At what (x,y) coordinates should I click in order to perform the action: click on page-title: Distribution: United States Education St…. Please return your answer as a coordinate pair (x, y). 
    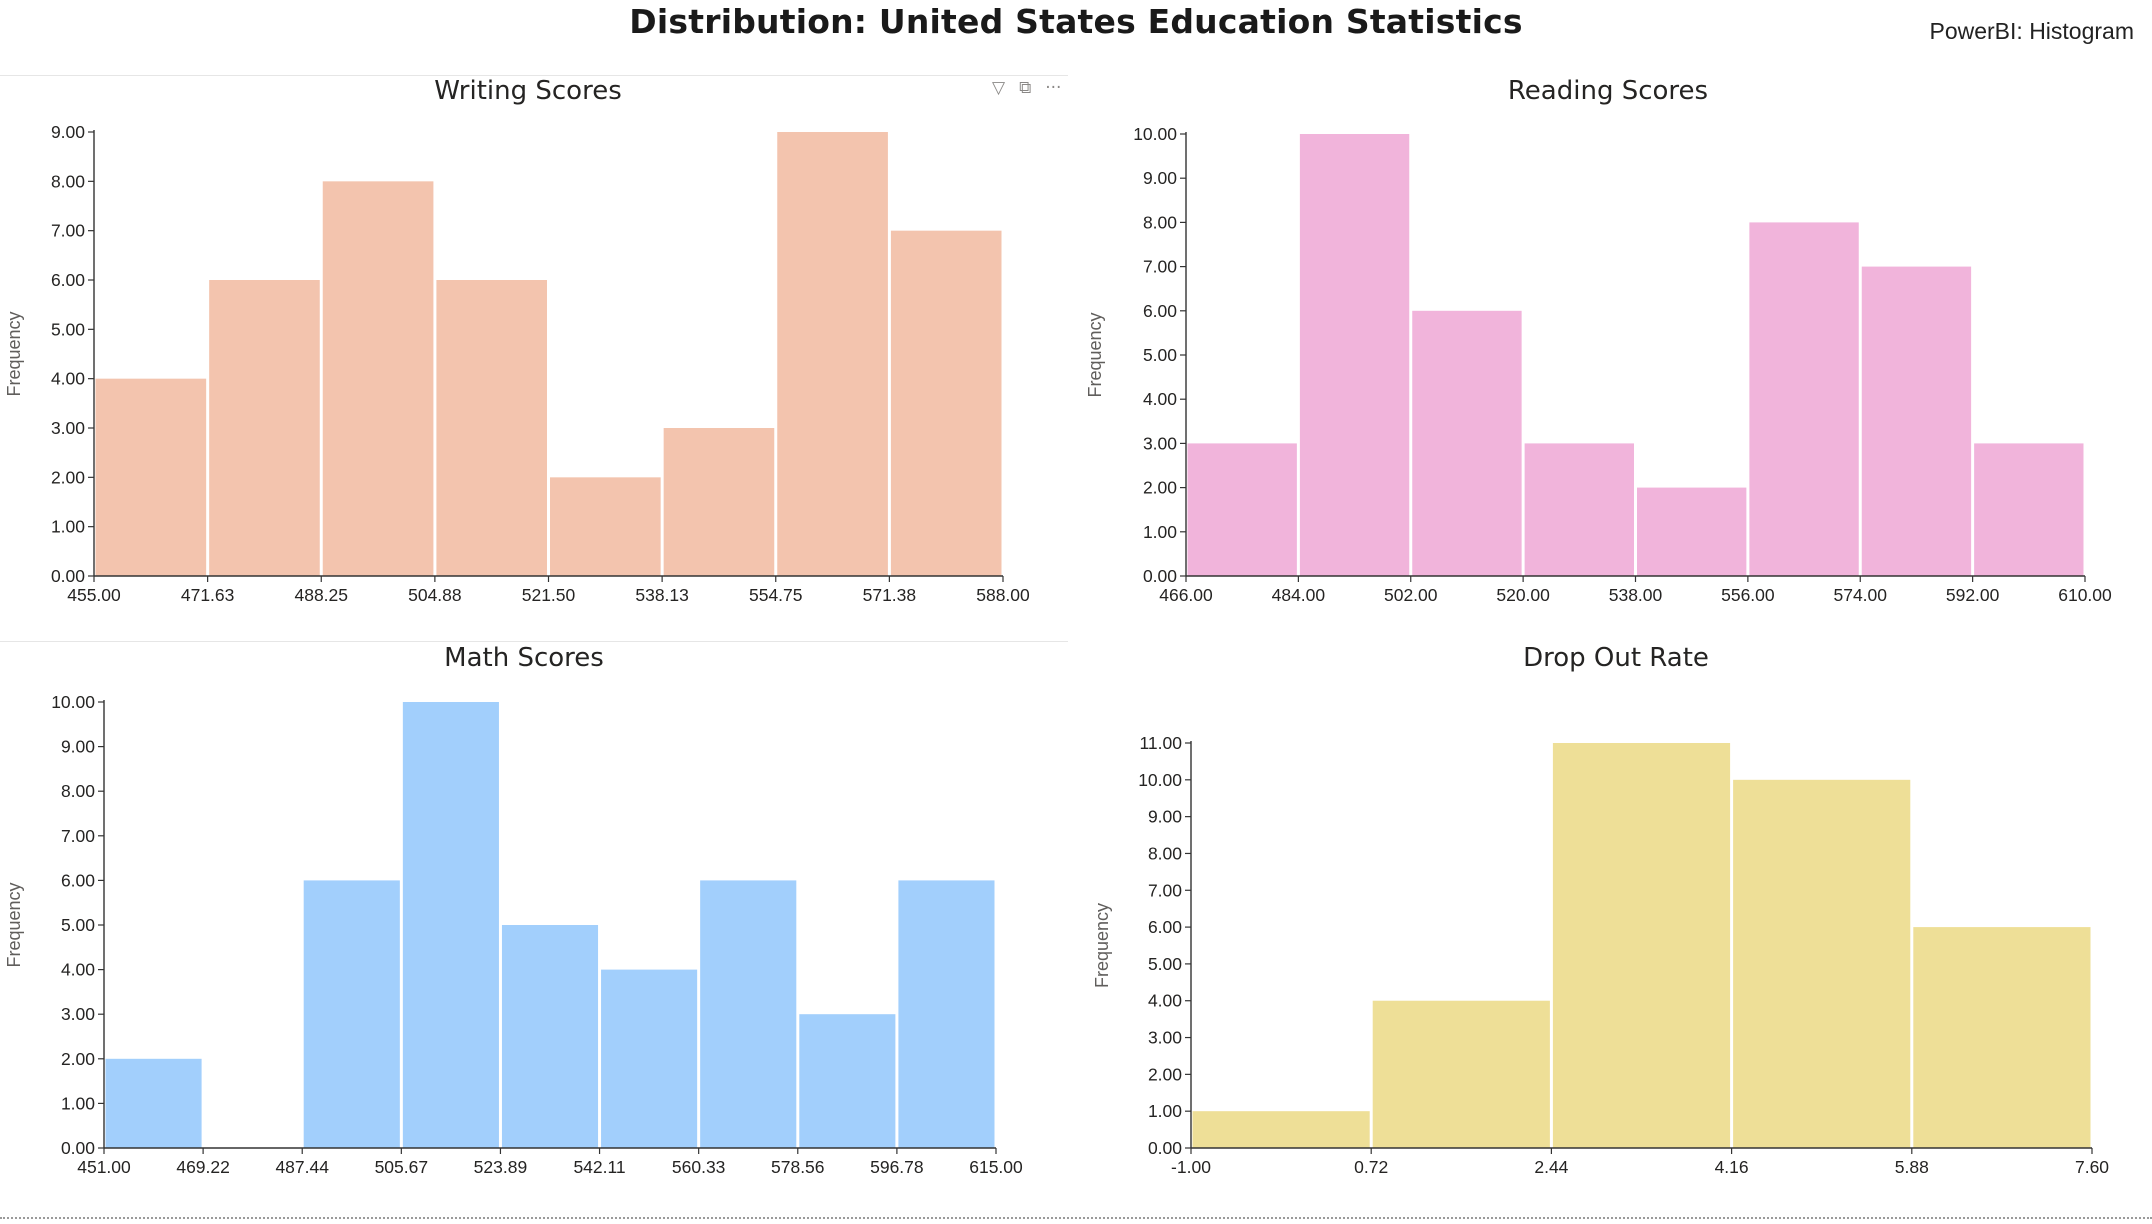
    Looking at the image, I should click on (1076, 21).